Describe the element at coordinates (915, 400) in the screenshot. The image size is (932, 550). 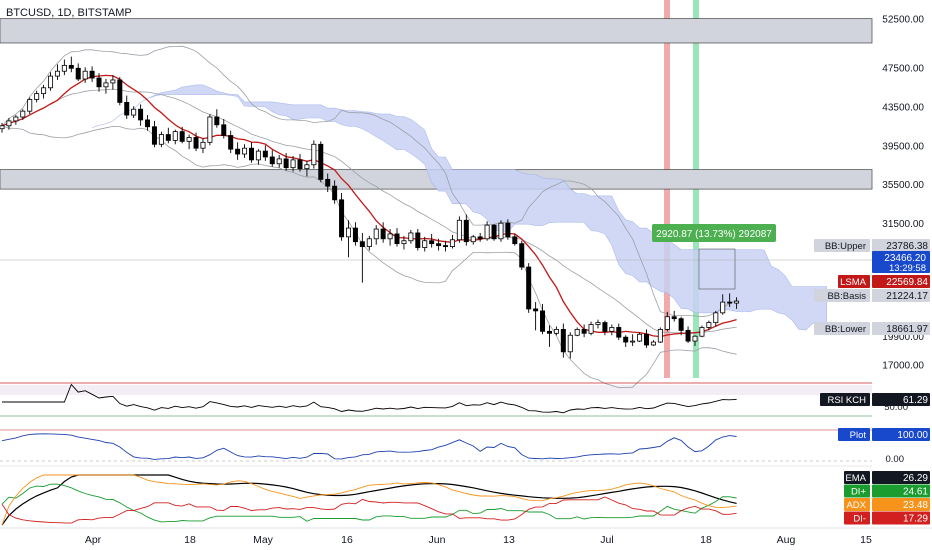
I see `rsi-kch-value: 61.29` at that location.